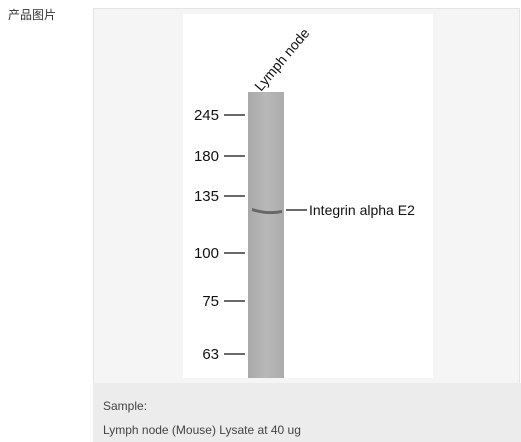 This screenshot has width=521, height=442. Describe the element at coordinates (267, 211) in the screenshot. I see `band` at that location.